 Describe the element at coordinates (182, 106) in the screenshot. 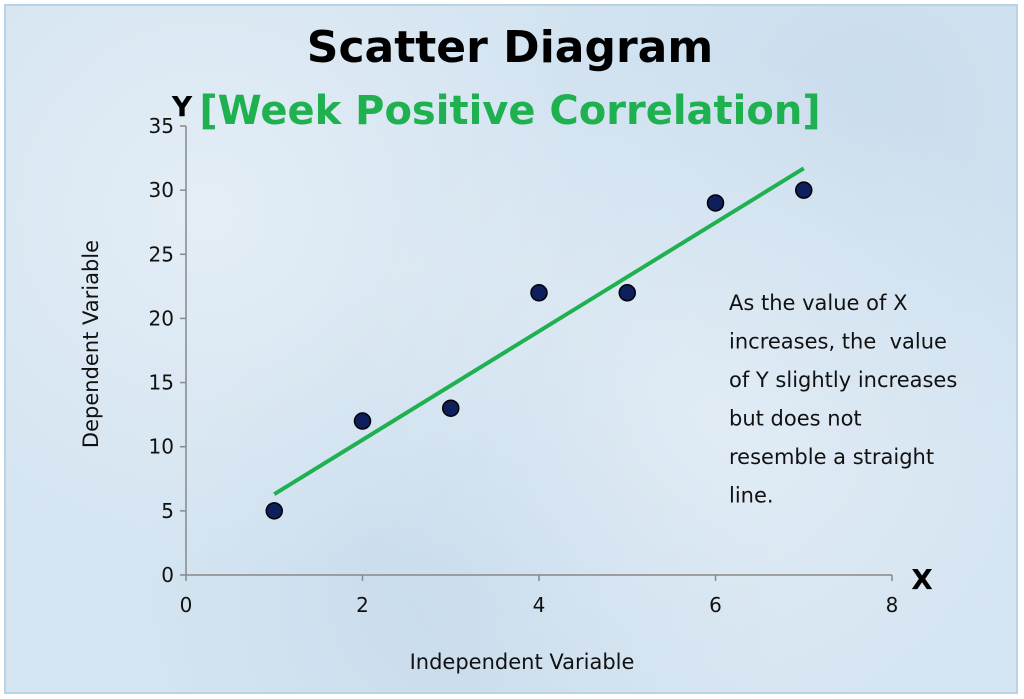

I see `y-axis-letter: Y` at that location.